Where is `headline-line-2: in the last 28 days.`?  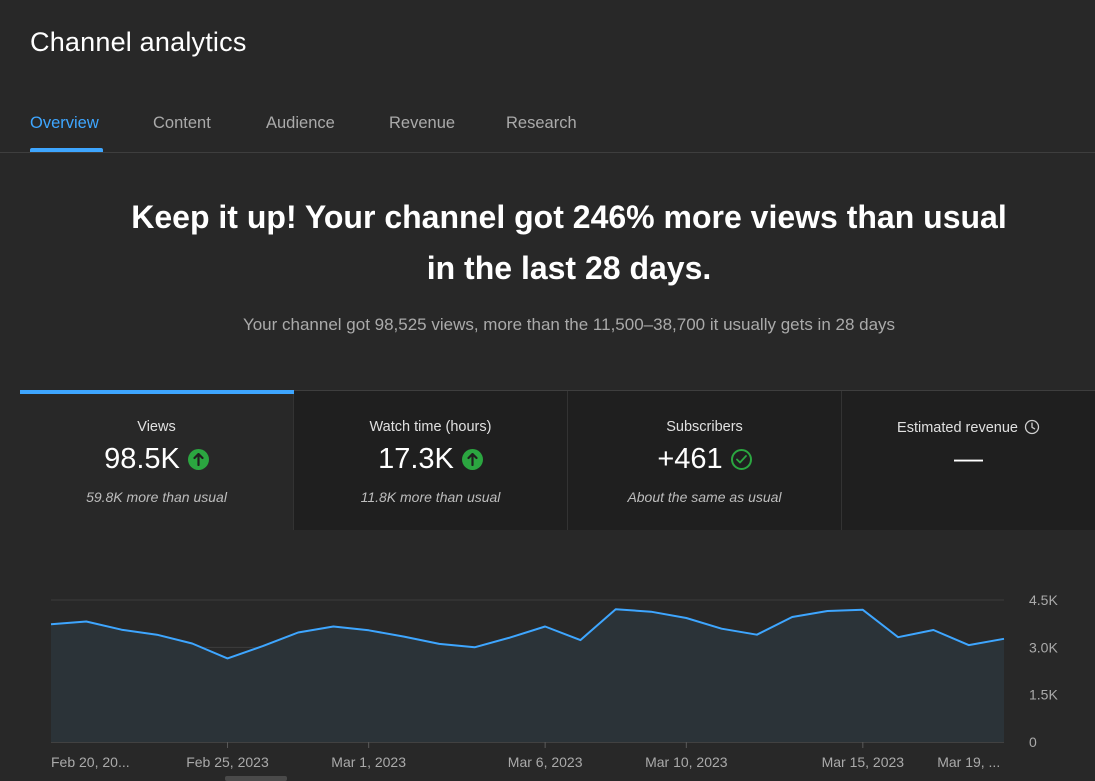 headline-line-2: in the last 28 days. is located at coordinates (569, 268).